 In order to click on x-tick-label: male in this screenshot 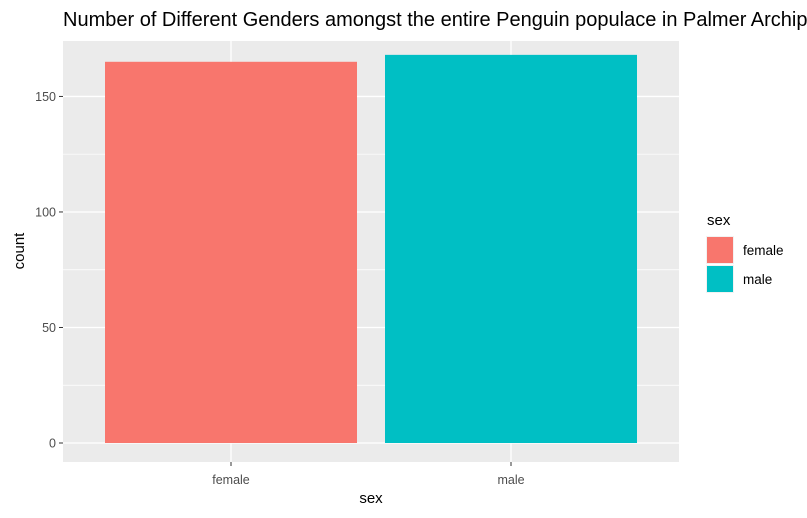, I will do `click(510, 480)`.